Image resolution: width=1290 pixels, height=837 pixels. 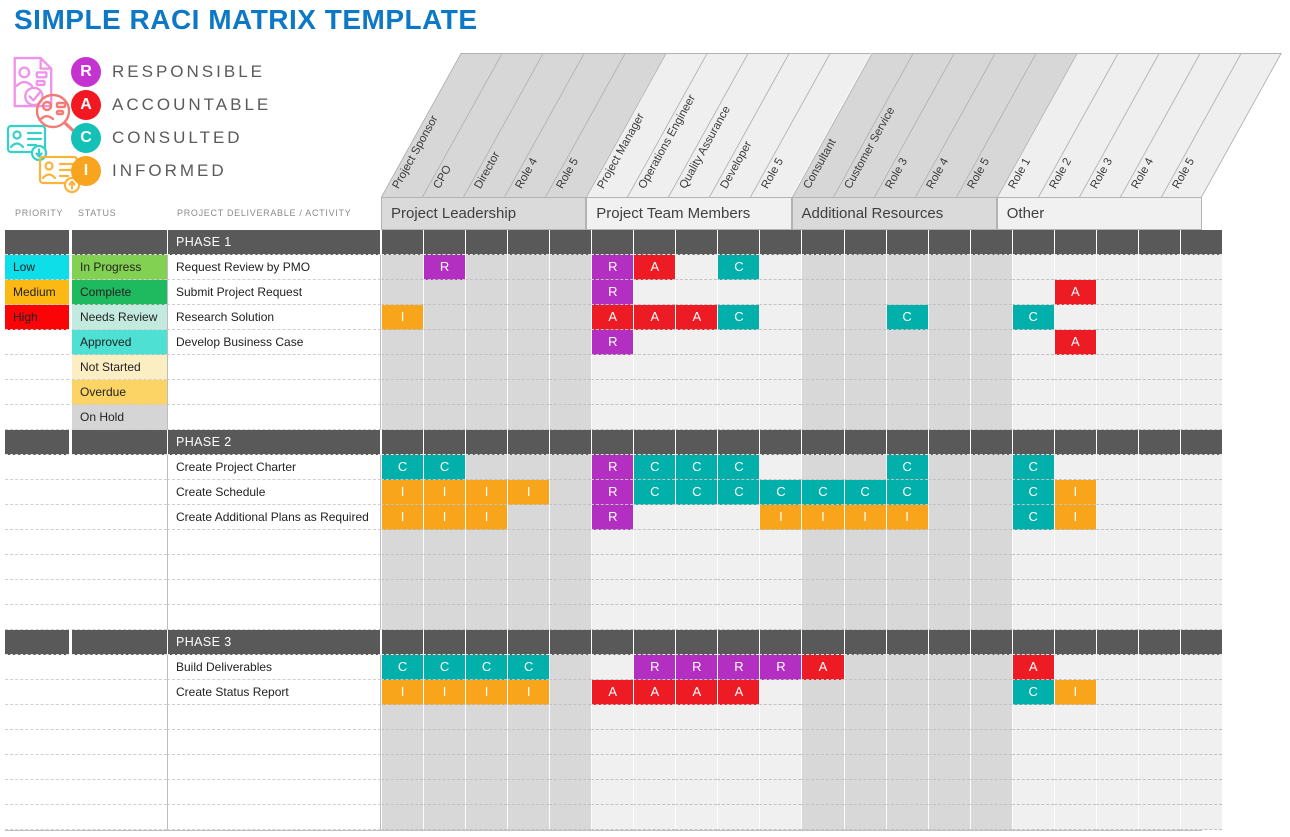 What do you see at coordinates (119, 392) in the screenshot?
I see `status-cell: Overdue` at bounding box center [119, 392].